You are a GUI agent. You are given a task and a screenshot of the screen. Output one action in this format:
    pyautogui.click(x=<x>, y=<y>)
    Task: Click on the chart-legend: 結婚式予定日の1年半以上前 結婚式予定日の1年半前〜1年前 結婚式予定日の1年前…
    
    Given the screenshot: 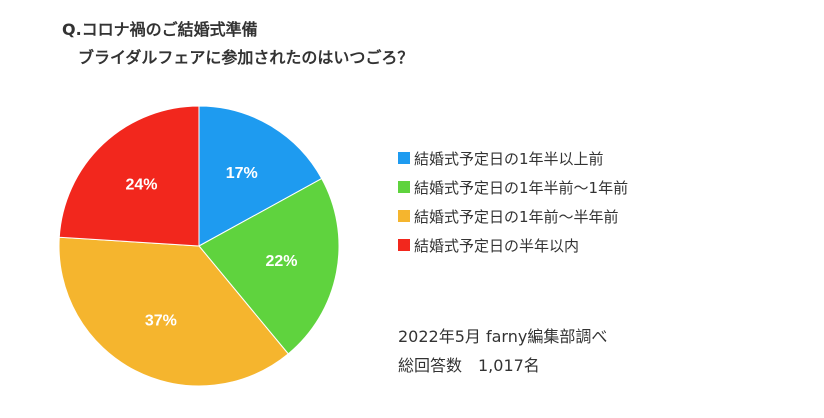 What is the action you would take?
    pyautogui.click(x=513, y=205)
    